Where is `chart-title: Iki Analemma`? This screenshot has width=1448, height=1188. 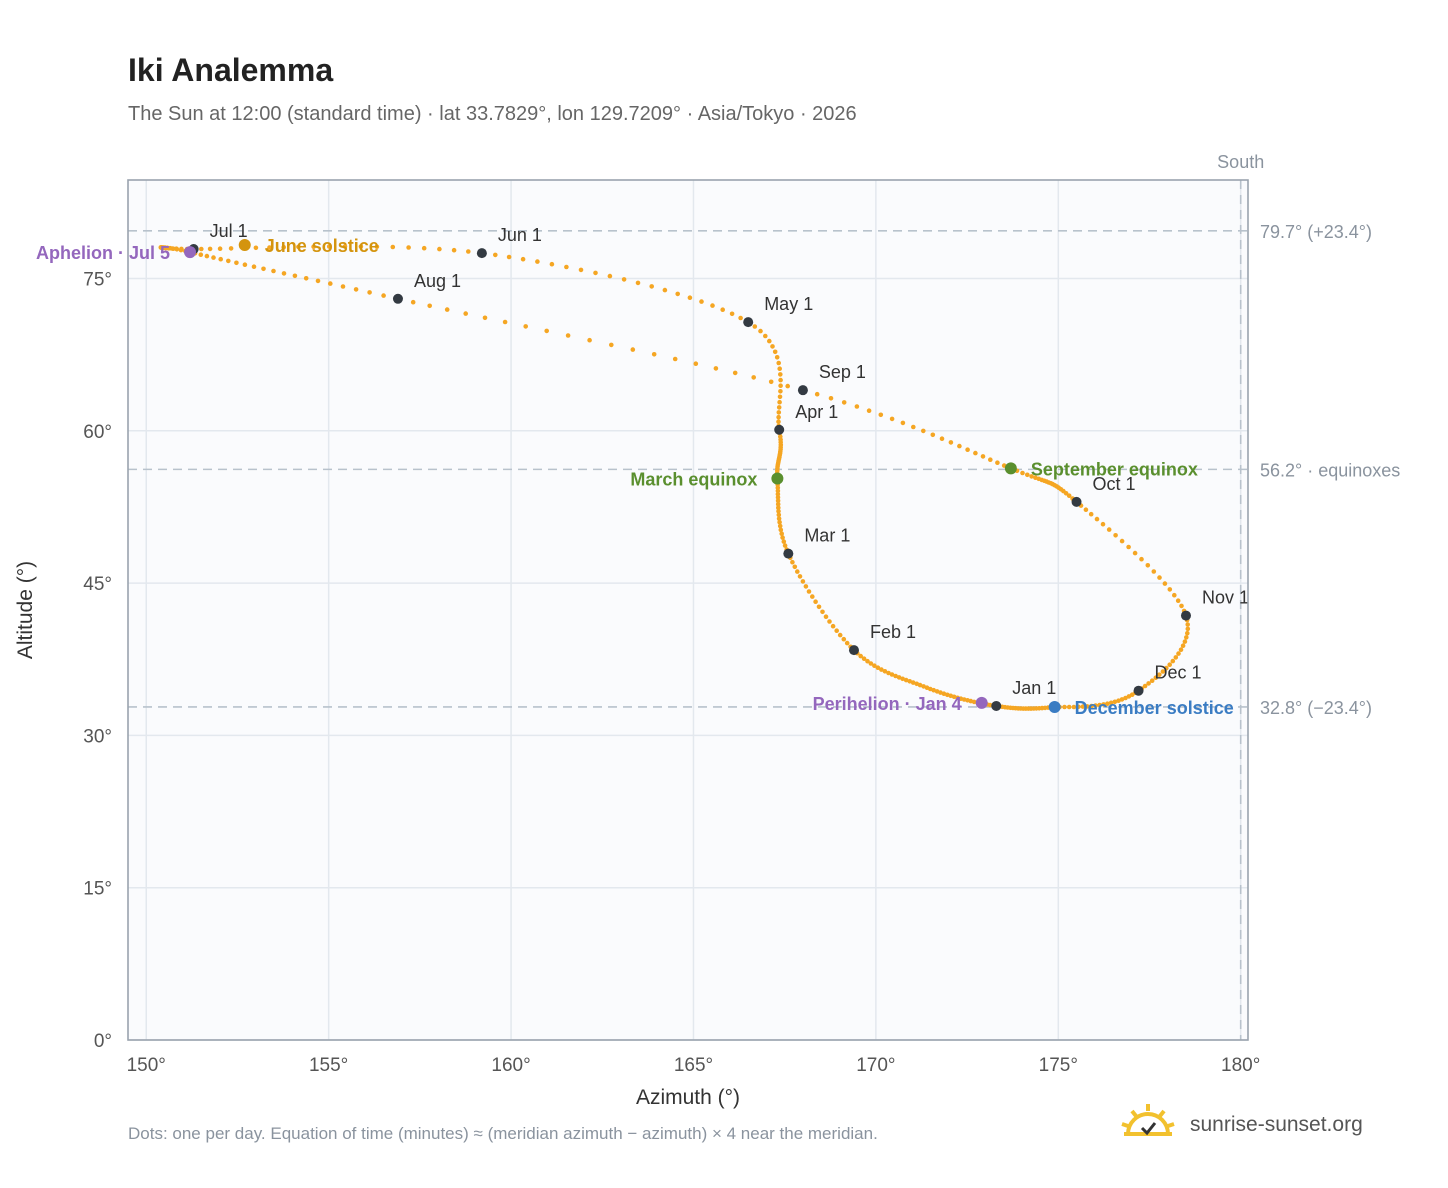 chart-title: Iki Analemma is located at coordinates (231, 70).